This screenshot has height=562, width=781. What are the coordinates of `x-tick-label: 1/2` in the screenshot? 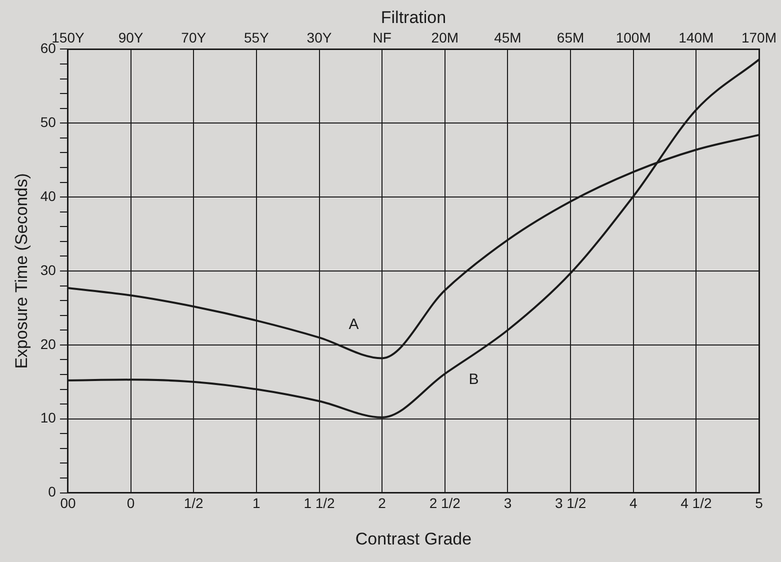 It's located at (194, 503).